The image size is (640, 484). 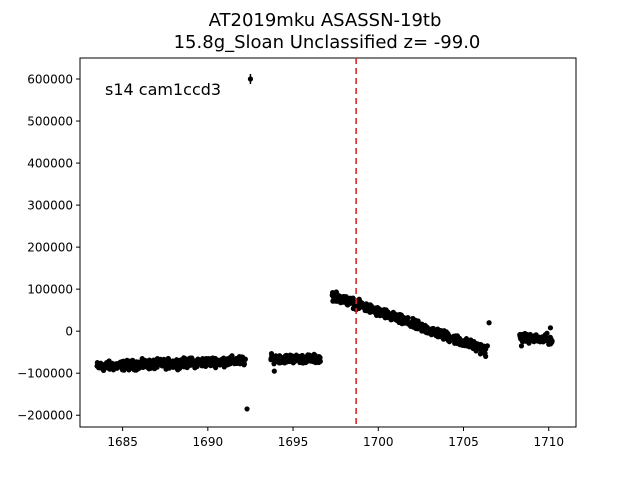 I want to click on y-tick-label: 200000, so click(x=50, y=248).